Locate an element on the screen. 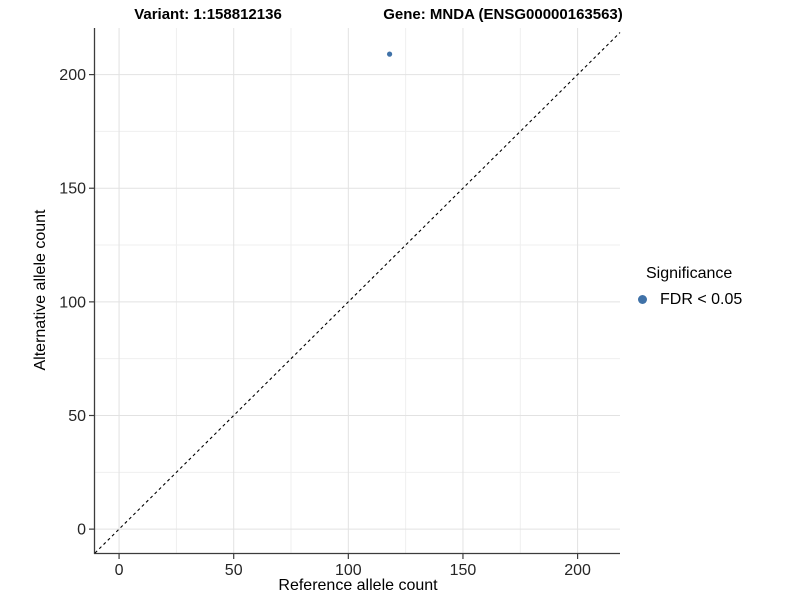  y-tick-label: 0 is located at coordinates (81, 530).